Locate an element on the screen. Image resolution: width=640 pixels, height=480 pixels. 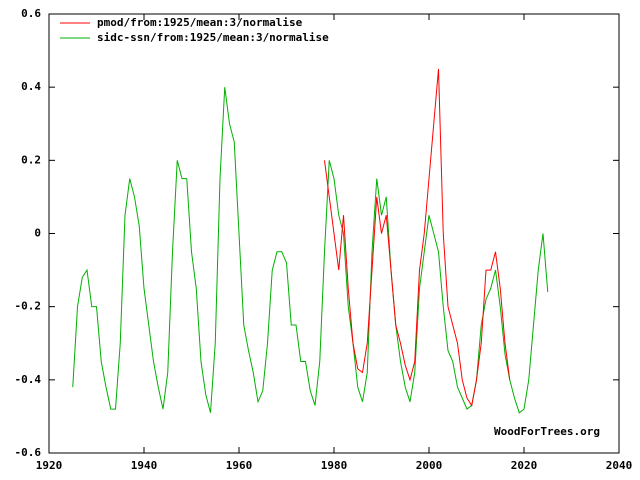
y-tick-label: -0.6 is located at coordinates (28, 452).